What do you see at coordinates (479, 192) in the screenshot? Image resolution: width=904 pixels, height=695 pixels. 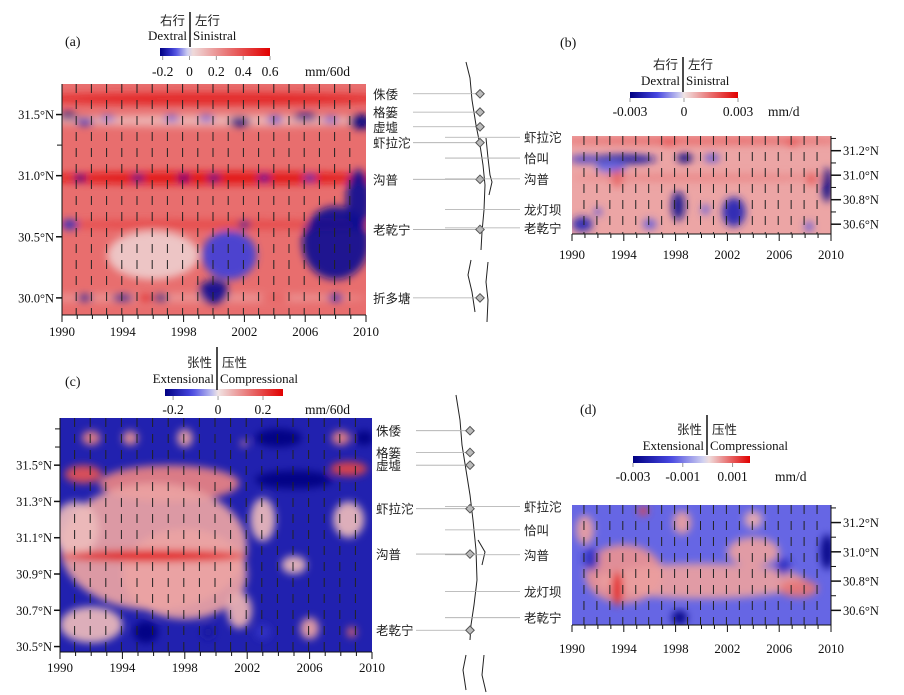 I see `fault-trace-a` at bounding box center [479, 192].